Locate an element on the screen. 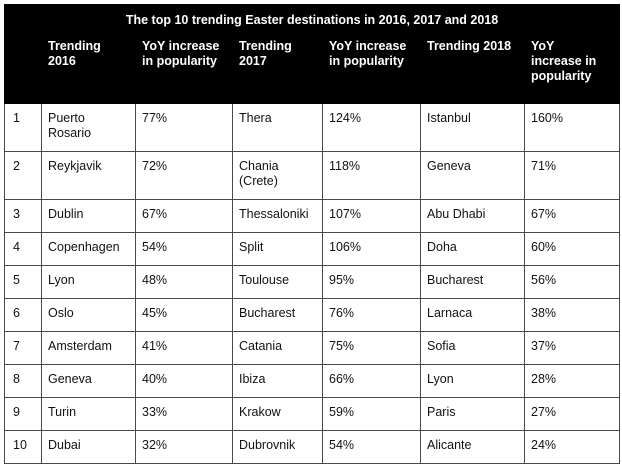 This screenshot has height=464, width=622. cell-city-2017: Ibiza is located at coordinates (277, 381).